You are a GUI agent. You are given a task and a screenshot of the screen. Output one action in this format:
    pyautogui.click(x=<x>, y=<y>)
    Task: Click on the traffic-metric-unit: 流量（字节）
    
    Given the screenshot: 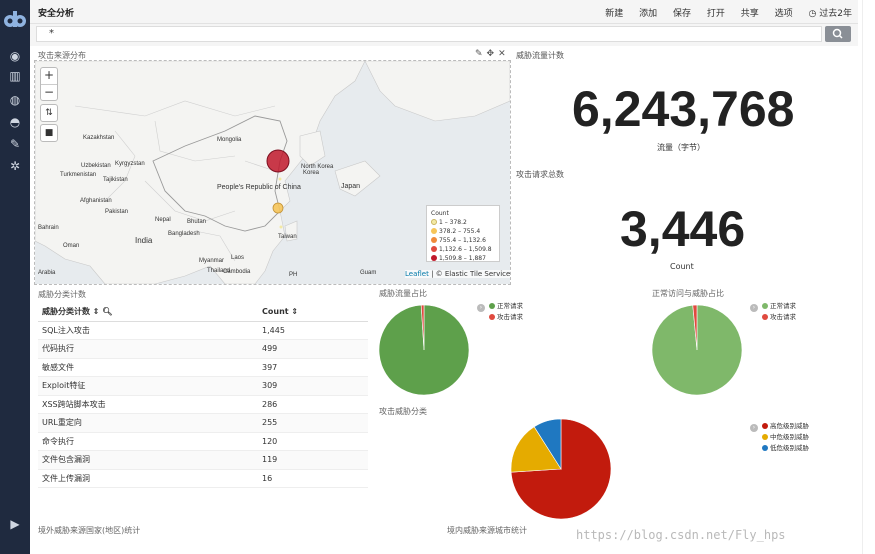 What is the action you would take?
    pyautogui.click(x=681, y=147)
    